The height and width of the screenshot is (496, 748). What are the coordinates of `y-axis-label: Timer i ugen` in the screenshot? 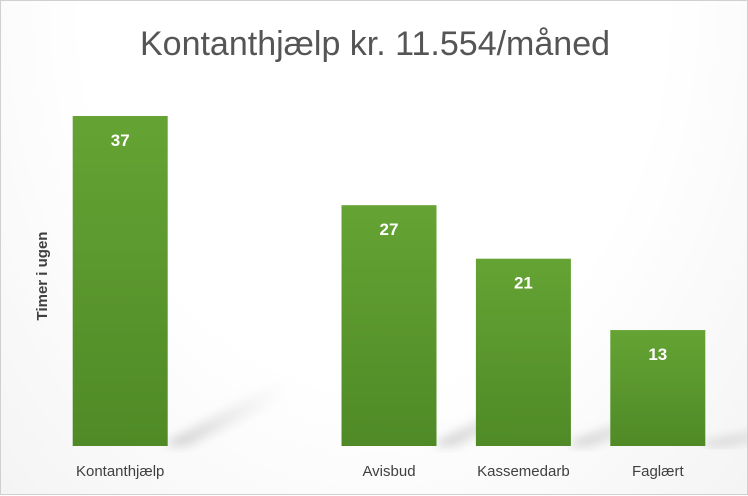 It's located at (42, 276).